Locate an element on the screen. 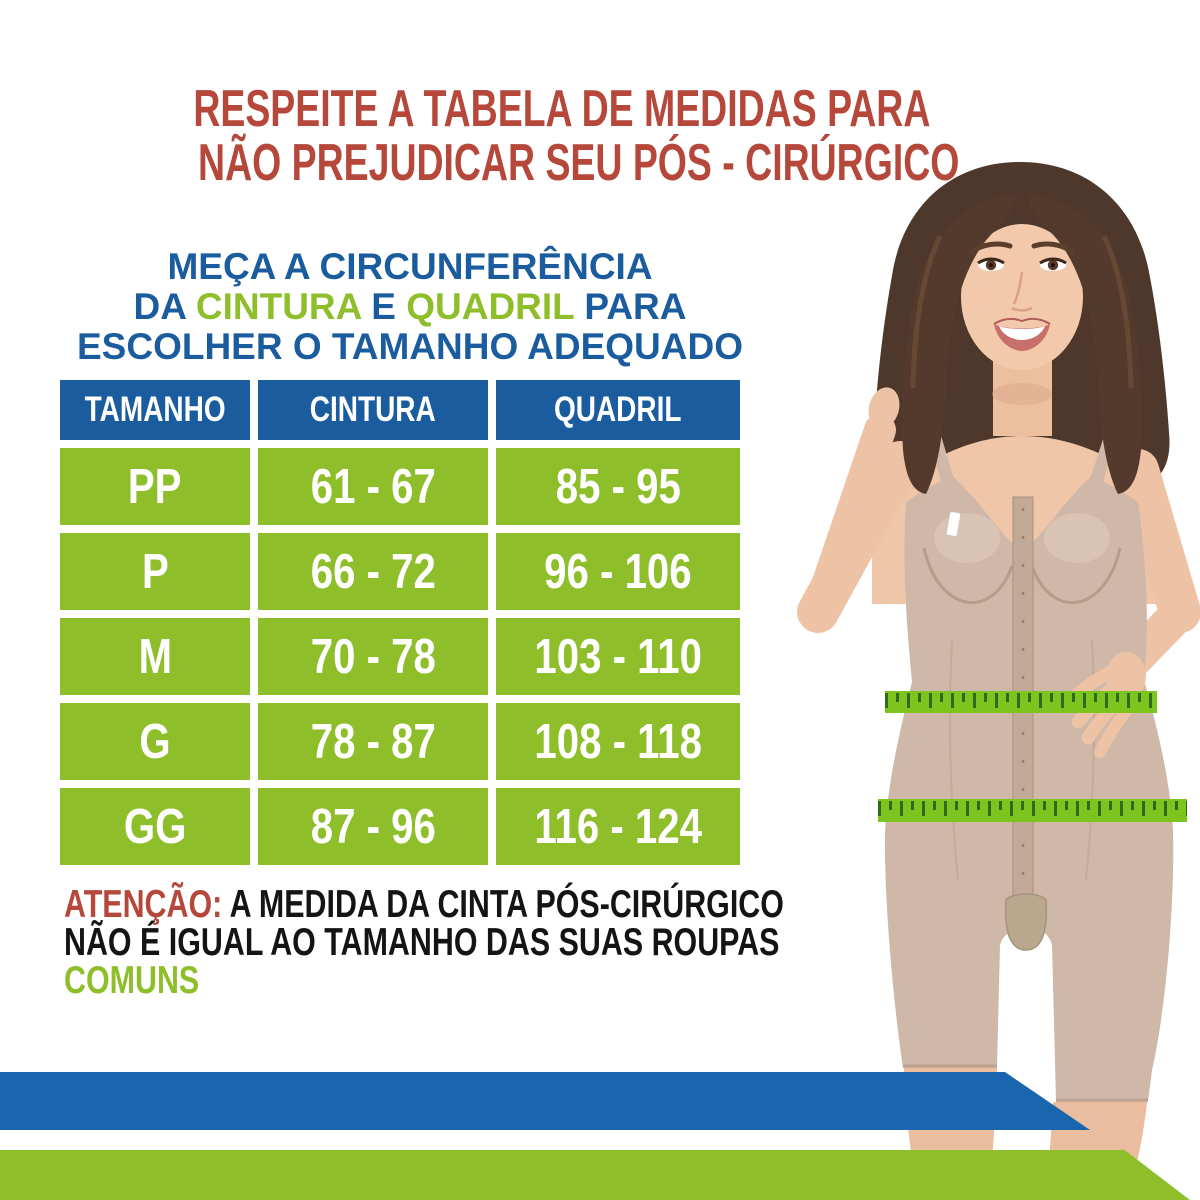  header-cintura: CINTURA is located at coordinates (373, 410).